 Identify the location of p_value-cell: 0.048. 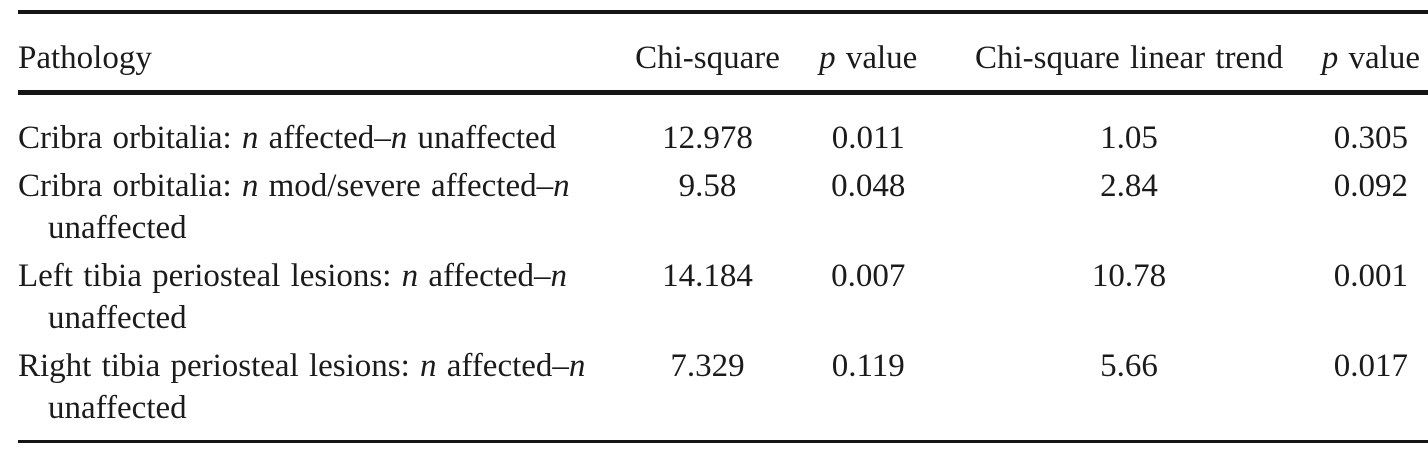
(868, 186).